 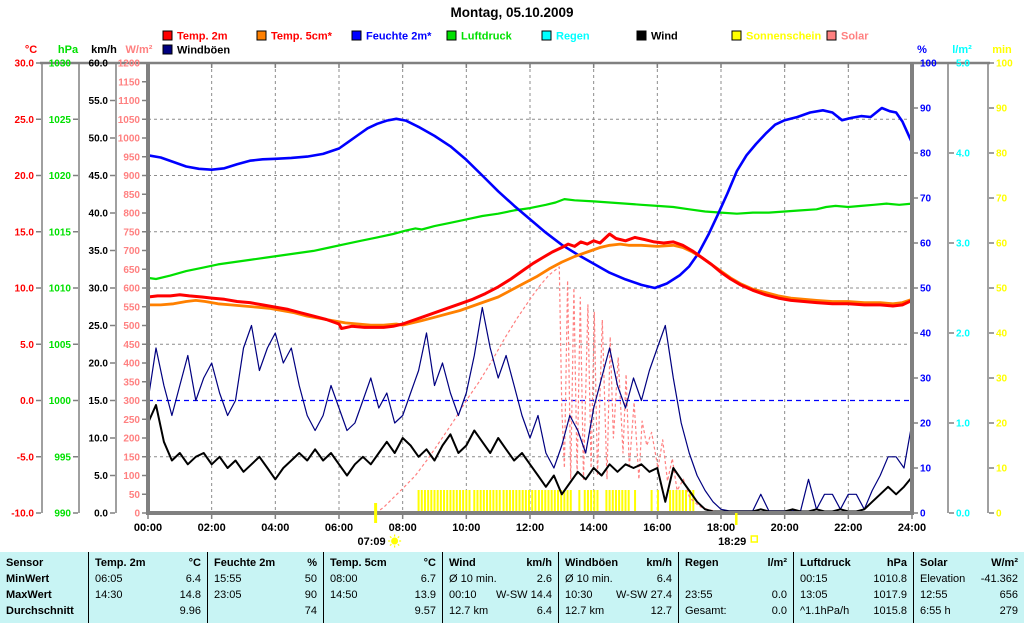 I want to click on axis-tick-label: 1015, so click(x=60, y=232).